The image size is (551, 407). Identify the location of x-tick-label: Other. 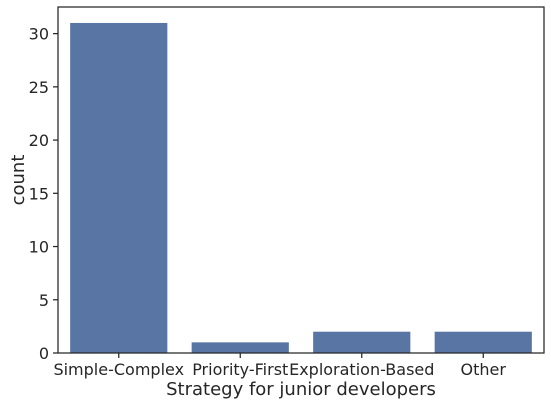
(484, 369).